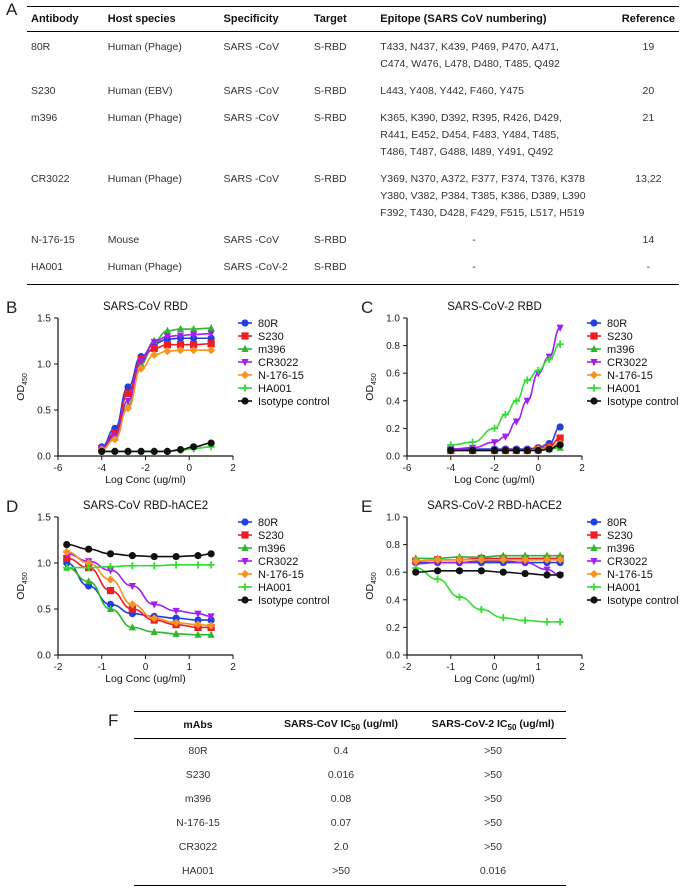  Describe the element at coordinates (341, 847) in the screenshot. I see `cell-sars-cov-ic50: 2.0` at that location.